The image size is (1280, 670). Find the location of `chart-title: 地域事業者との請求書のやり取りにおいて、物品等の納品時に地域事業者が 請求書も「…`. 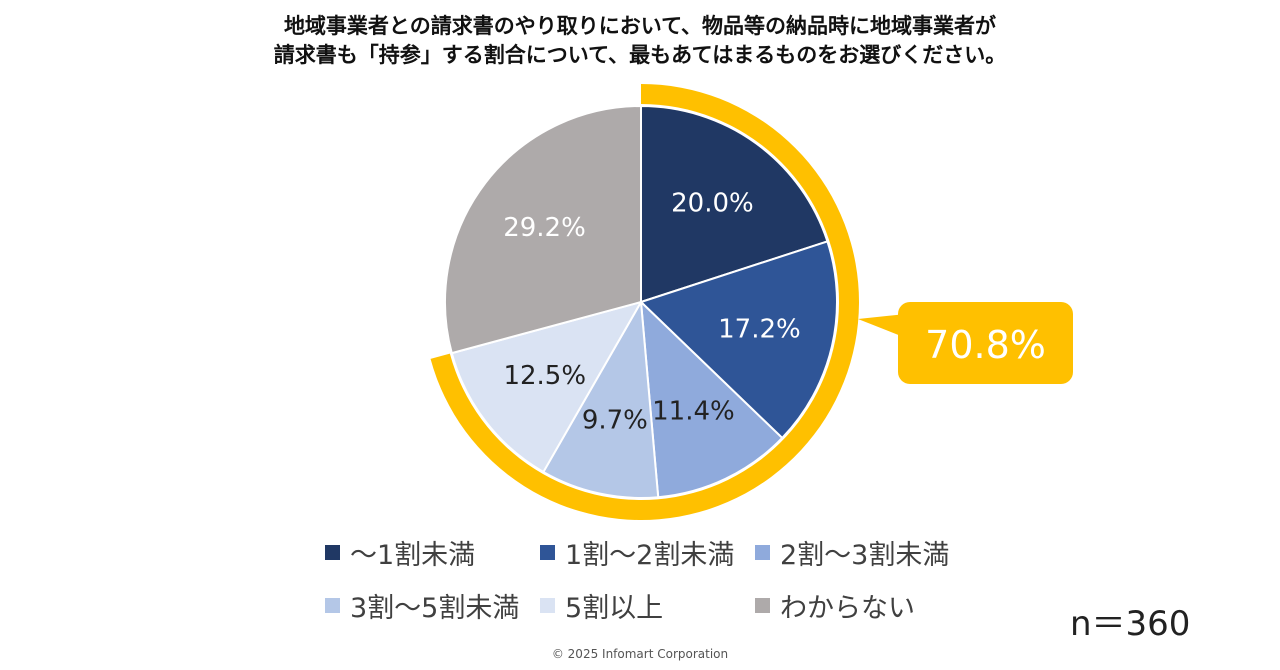

chart-title: 地域事業者との請求書のやり取りにおいて、物品等の納品時に地域事業者が 請求書も「… is located at coordinates (640, 41).